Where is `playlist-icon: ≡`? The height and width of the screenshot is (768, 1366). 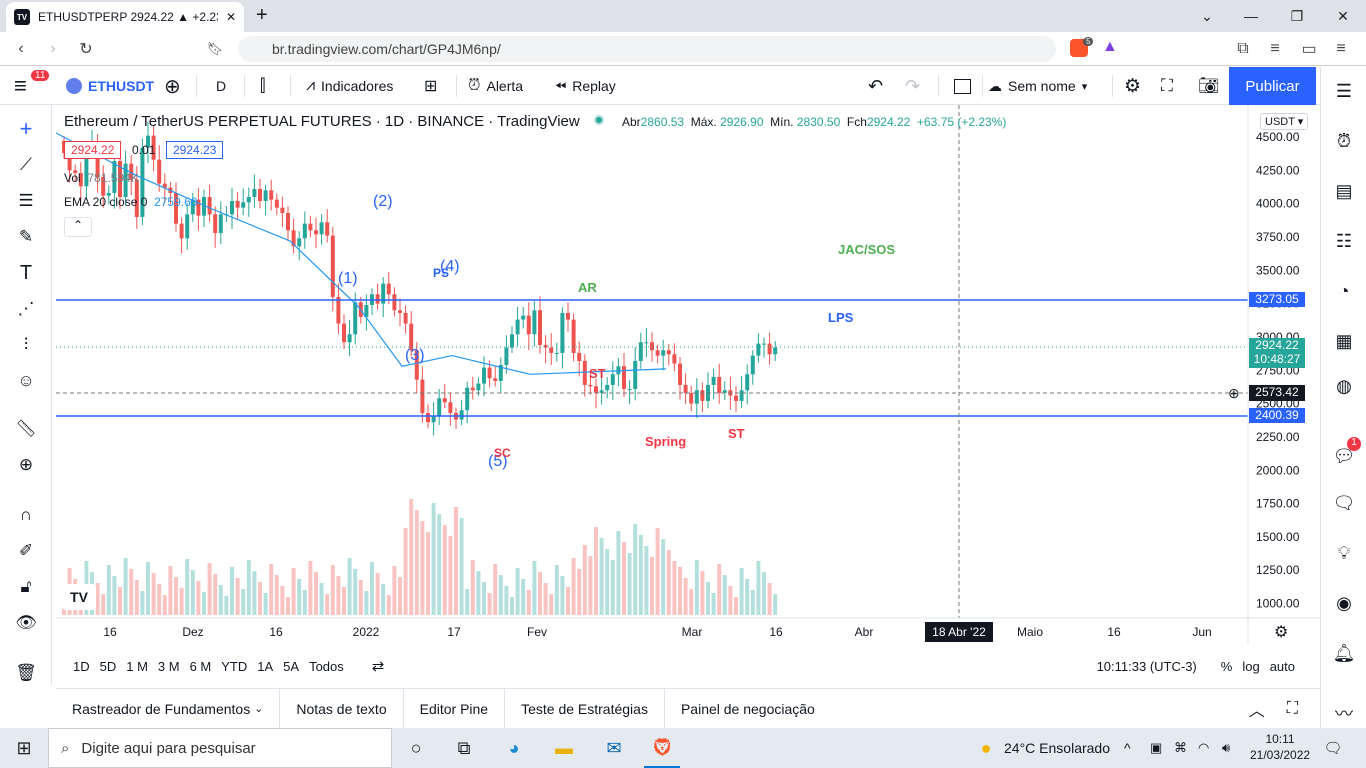
playlist-icon: ≡ is located at coordinates (1275, 48).